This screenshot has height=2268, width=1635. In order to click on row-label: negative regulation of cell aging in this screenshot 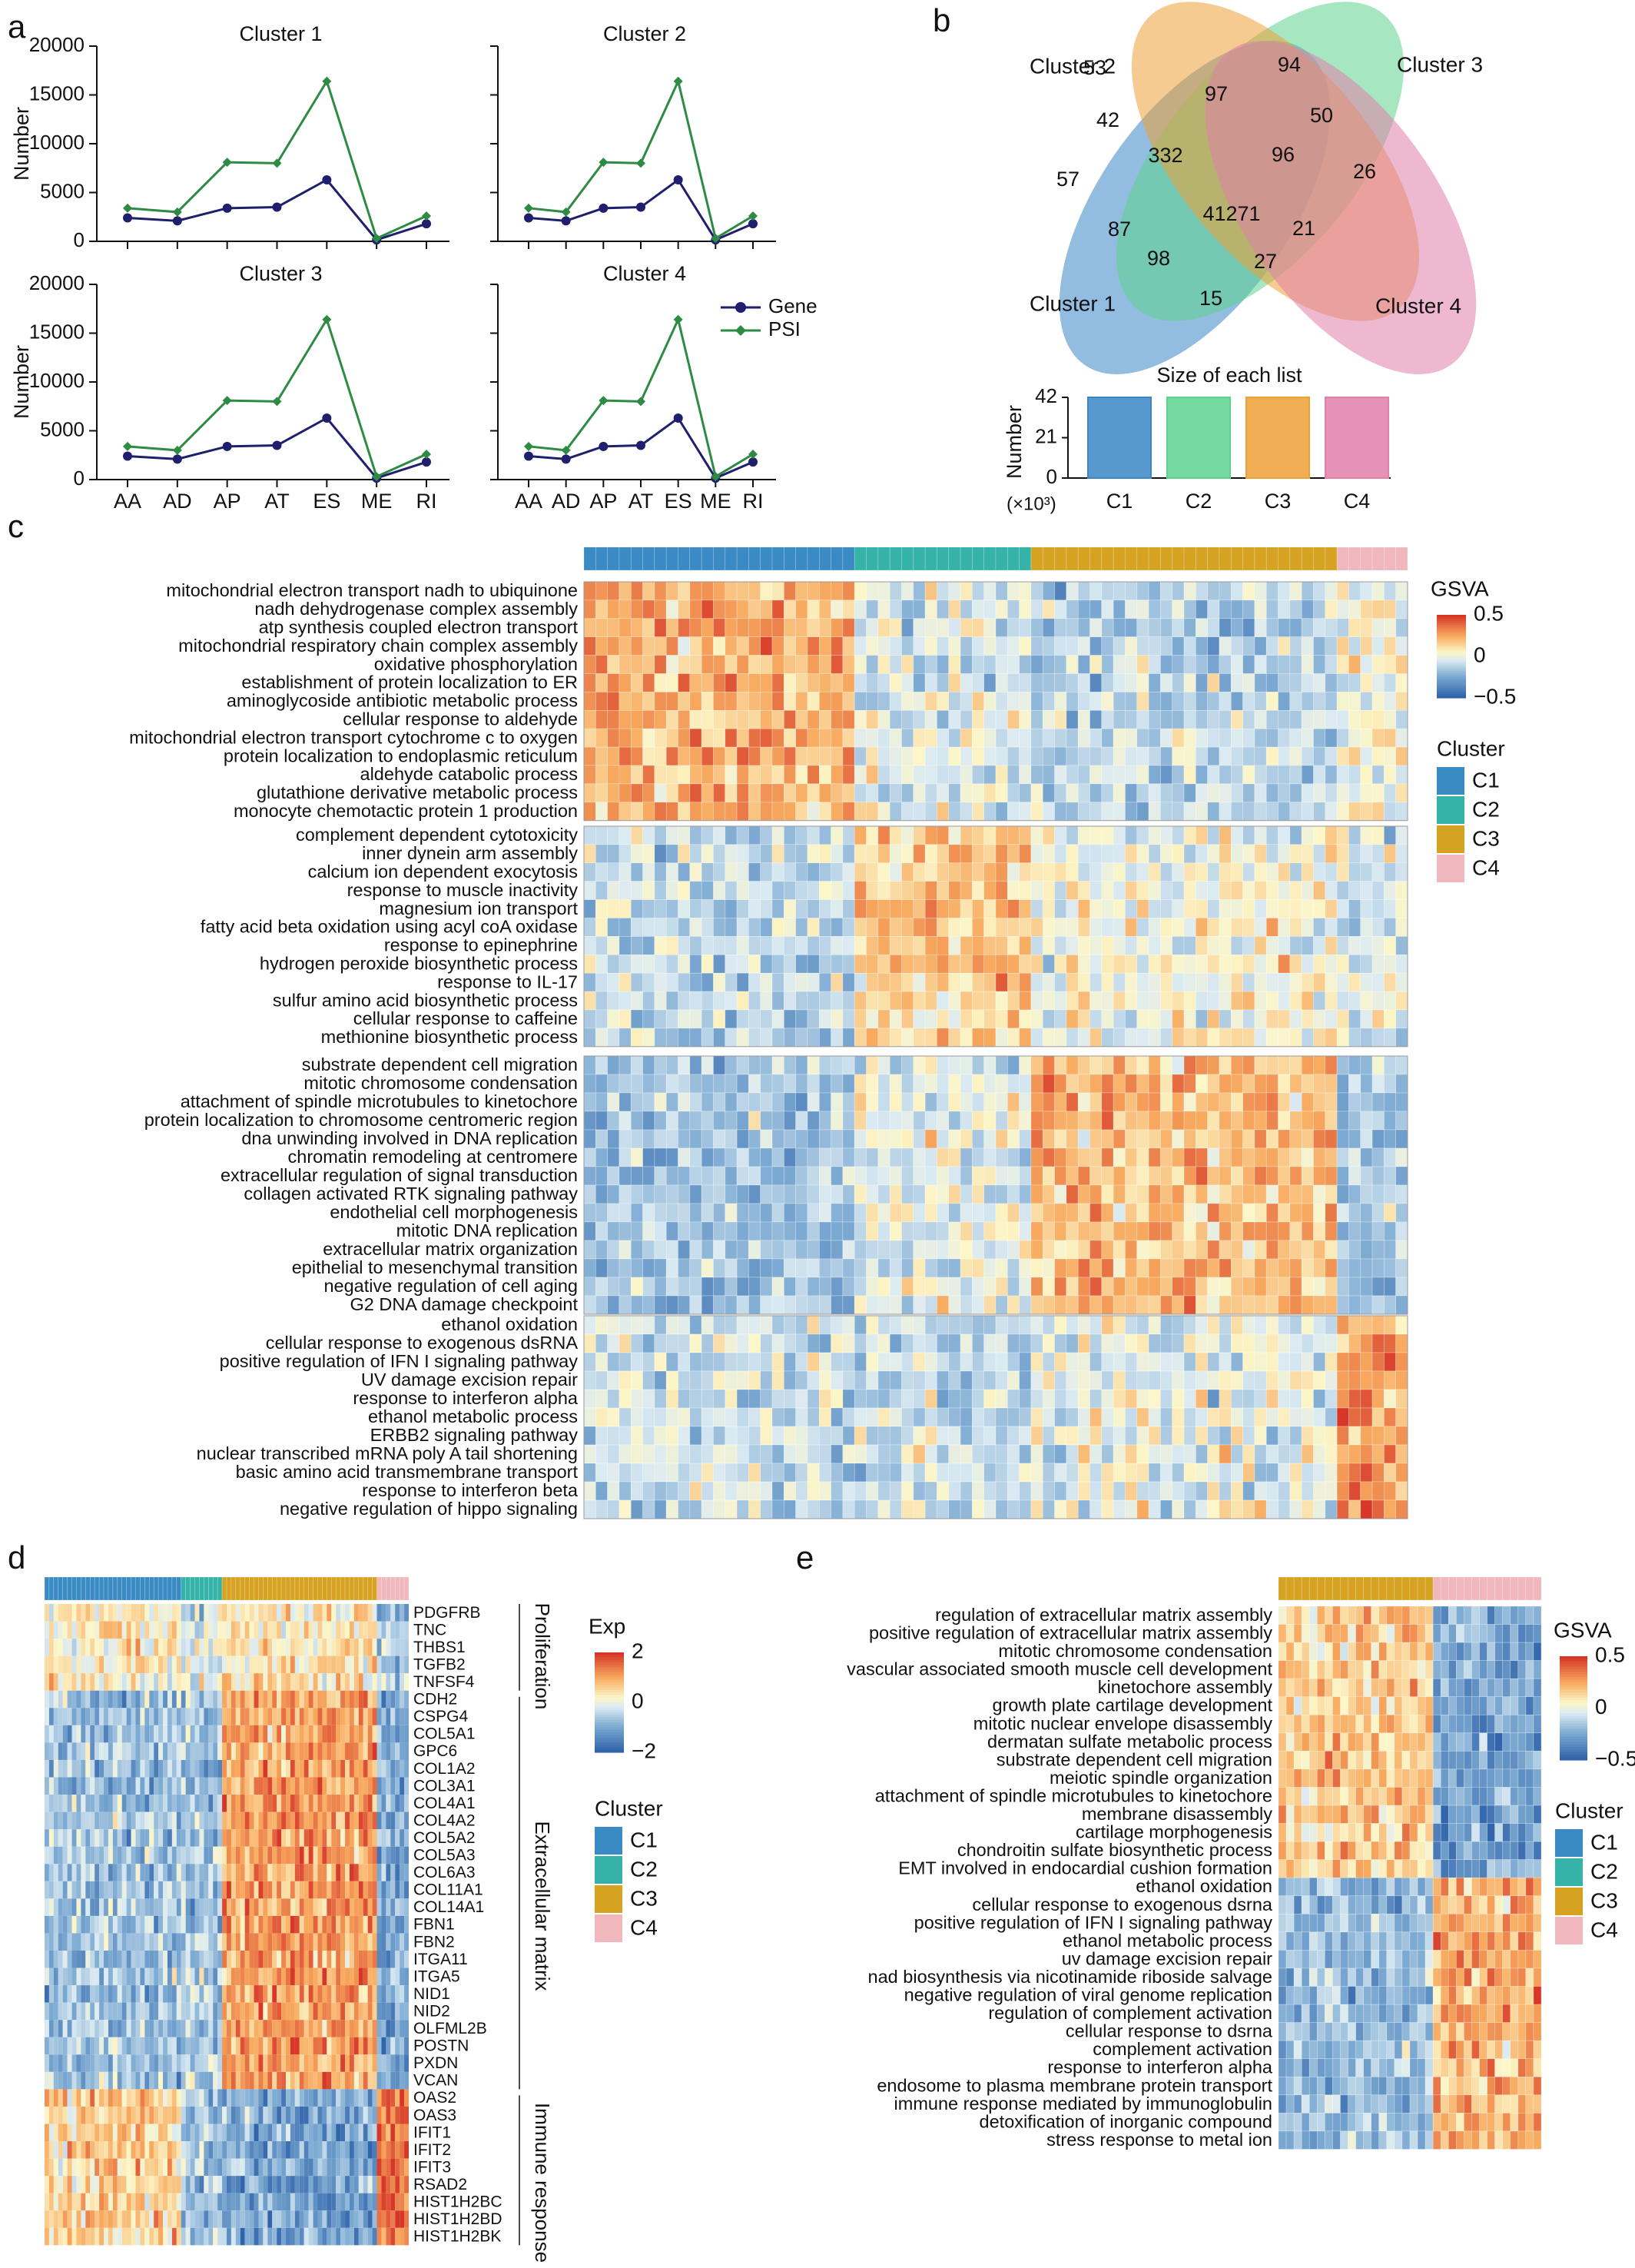, I will do `click(450, 1286)`.